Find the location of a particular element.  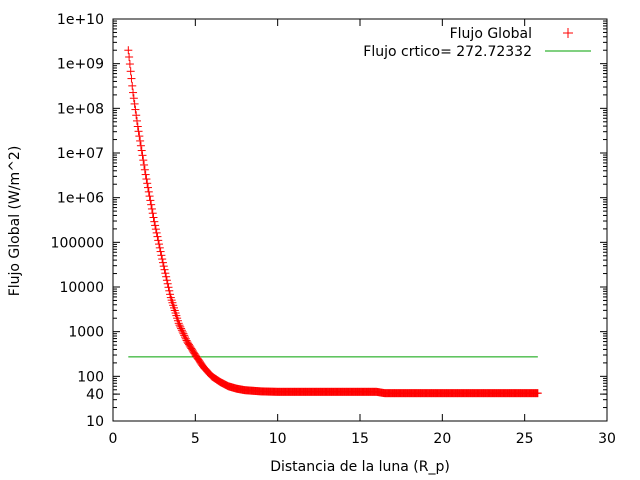

x-tick-labels: 0 5 10 15 20 25 30 is located at coordinates (362, 439).